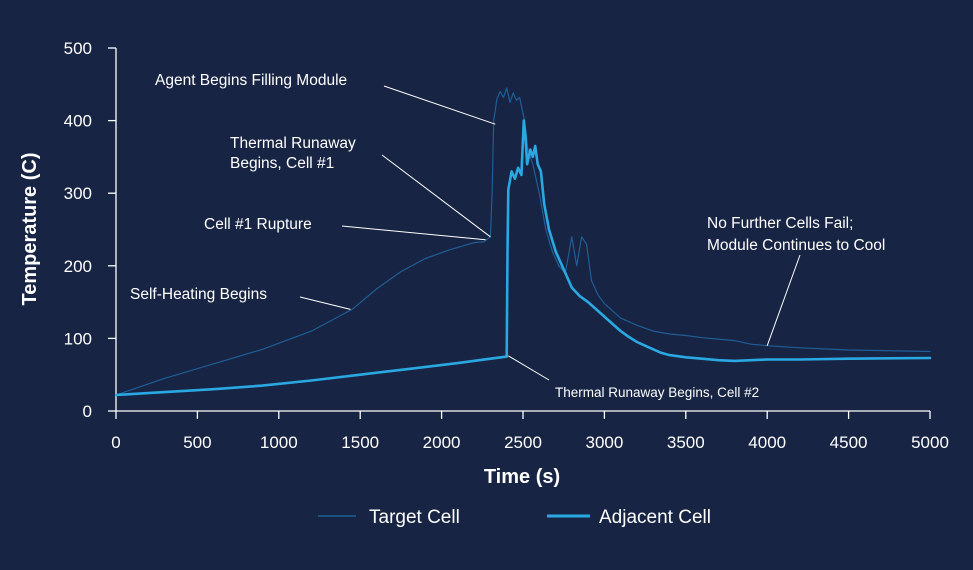 This screenshot has width=973, height=570. What do you see at coordinates (78, 266) in the screenshot?
I see `y-tick-label: 200` at bounding box center [78, 266].